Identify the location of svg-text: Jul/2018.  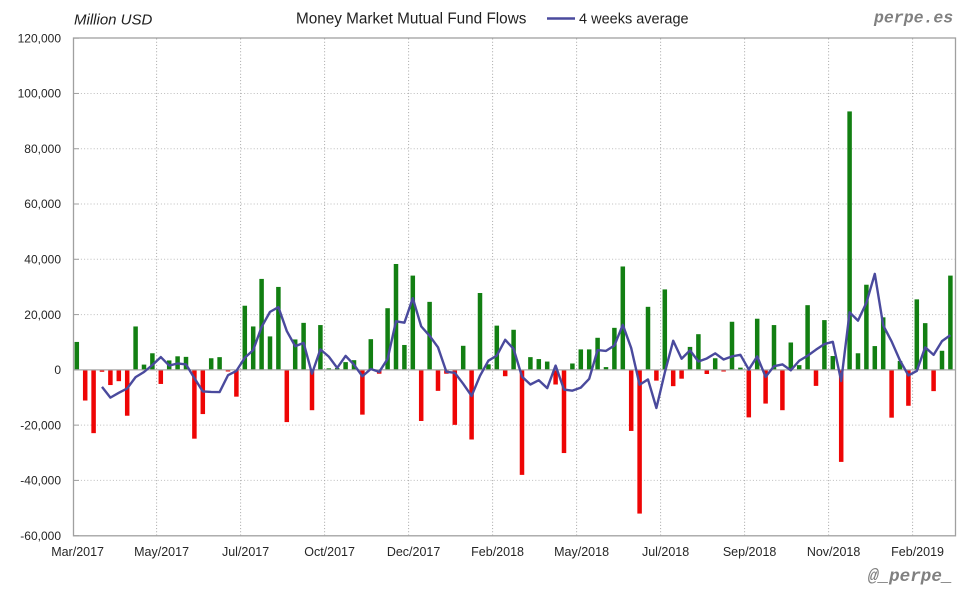
(665, 552).